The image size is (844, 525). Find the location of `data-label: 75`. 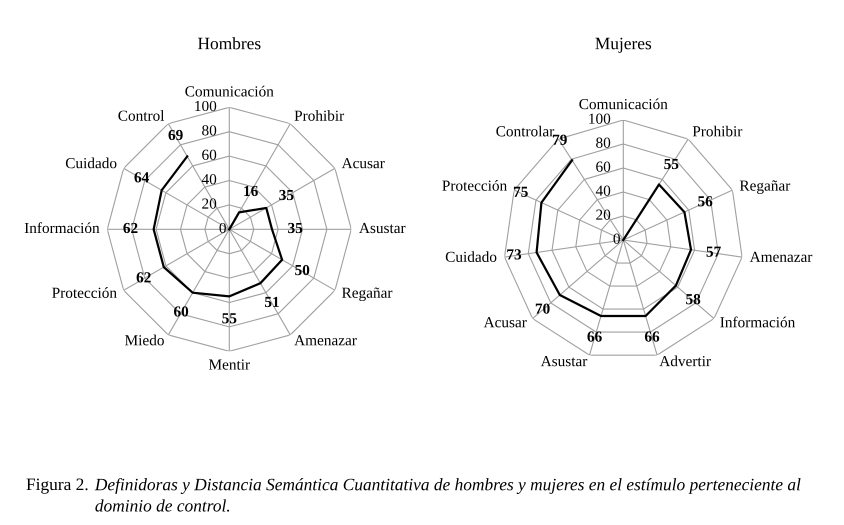

data-label: 75 is located at coordinates (521, 191).